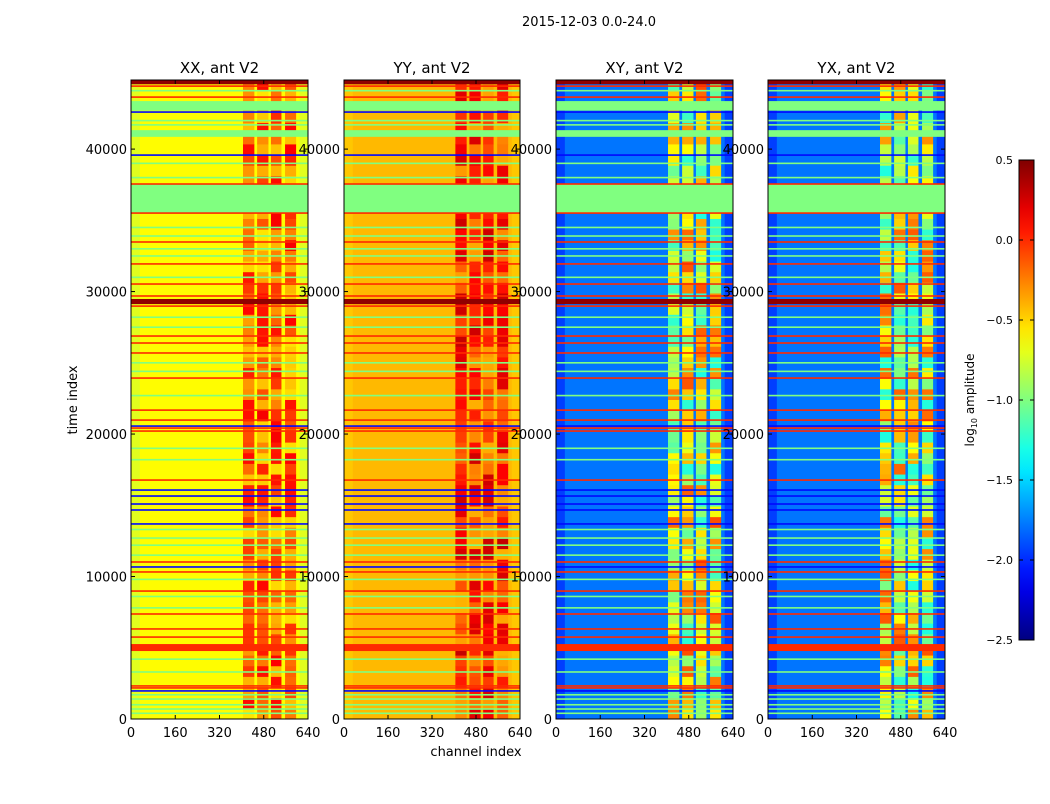 The image size is (1050, 804). I want to click on colorbar-tick-label: −1.5, so click(999, 480).